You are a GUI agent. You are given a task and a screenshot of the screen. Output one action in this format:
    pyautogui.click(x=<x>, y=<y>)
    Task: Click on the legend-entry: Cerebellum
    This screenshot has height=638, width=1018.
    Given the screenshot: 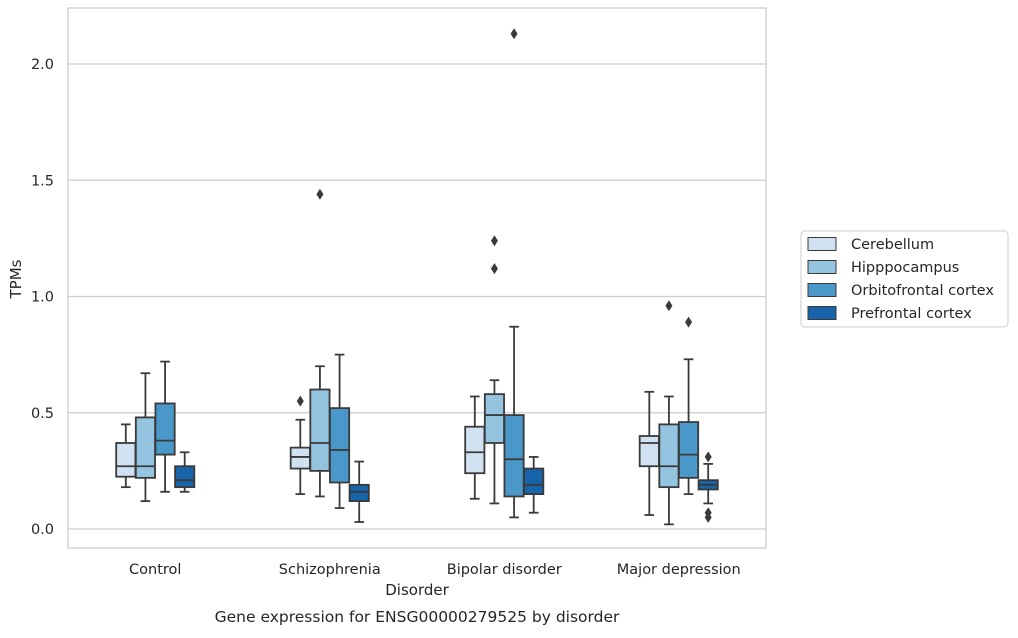 What is the action you would take?
    pyautogui.click(x=870, y=245)
    